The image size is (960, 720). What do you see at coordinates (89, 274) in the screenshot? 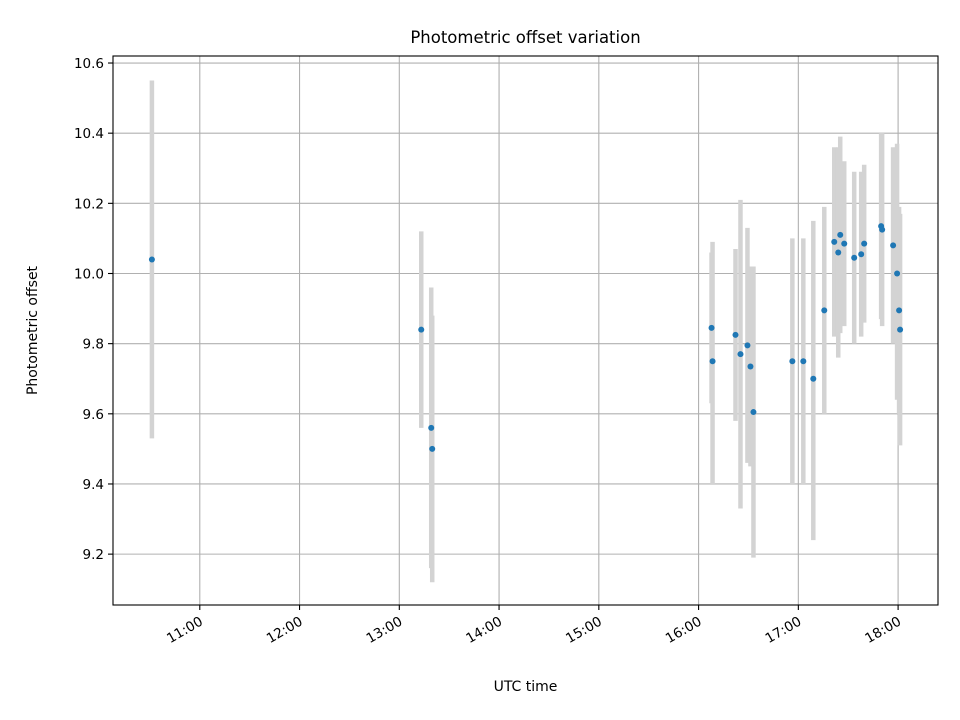
I see `y-tick-label: 10.0` at bounding box center [89, 274].